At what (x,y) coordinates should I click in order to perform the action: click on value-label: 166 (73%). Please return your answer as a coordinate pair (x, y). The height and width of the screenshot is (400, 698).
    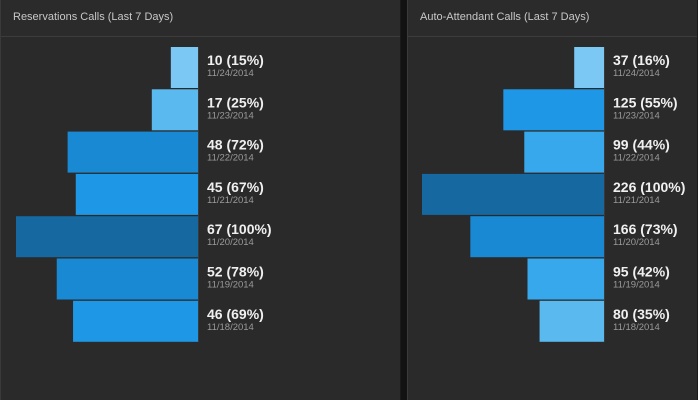
    Looking at the image, I should click on (645, 229).